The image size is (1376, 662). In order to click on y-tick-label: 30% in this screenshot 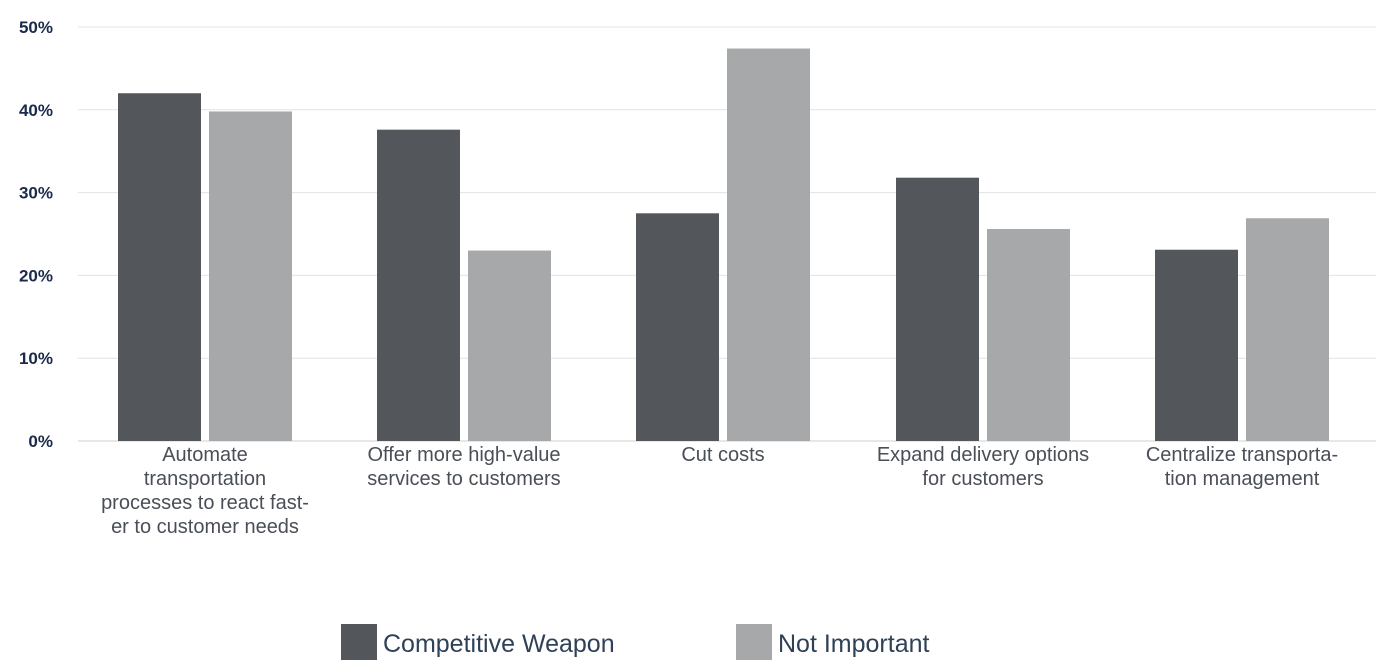, I will do `click(36, 193)`.